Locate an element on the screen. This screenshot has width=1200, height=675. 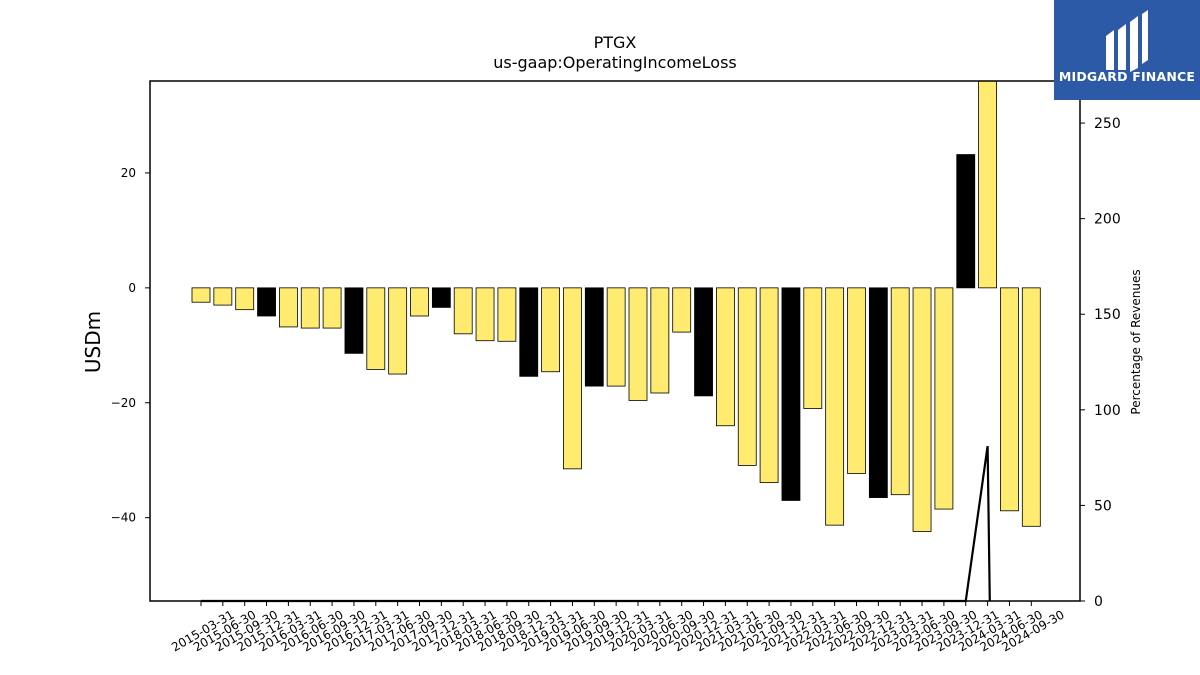
y2-tick-label: 200 is located at coordinates (1107, 220).